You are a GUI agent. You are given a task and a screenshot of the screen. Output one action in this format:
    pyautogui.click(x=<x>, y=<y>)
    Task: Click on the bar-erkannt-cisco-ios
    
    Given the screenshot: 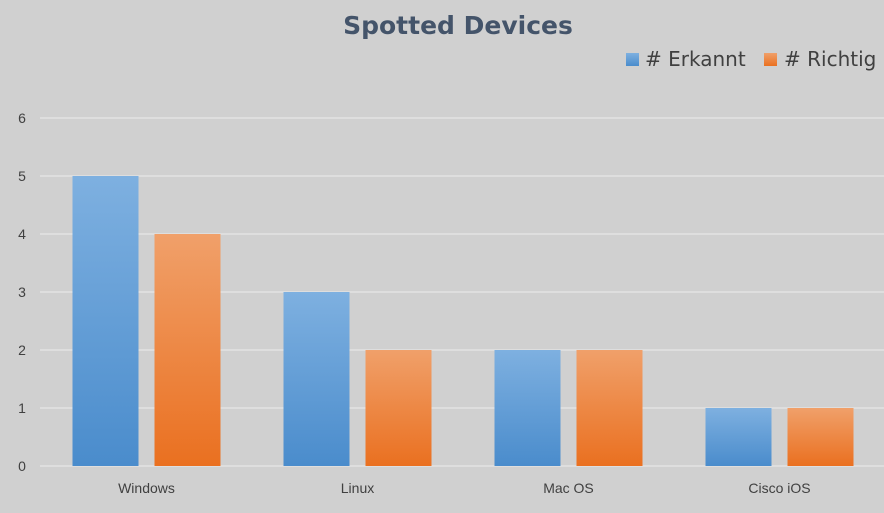 What is the action you would take?
    pyautogui.click(x=738, y=437)
    